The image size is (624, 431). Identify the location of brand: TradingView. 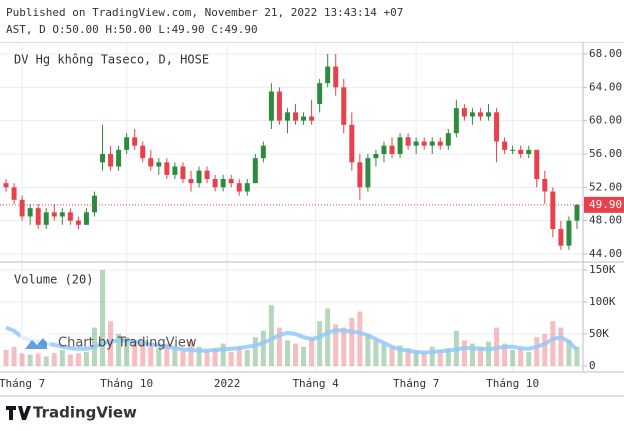
(71, 413).